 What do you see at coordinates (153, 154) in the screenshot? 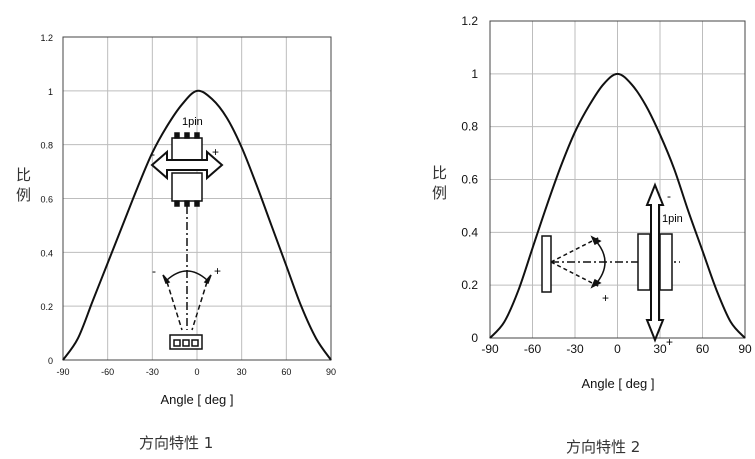
I see `minus-label-top: -` at bounding box center [153, 154].